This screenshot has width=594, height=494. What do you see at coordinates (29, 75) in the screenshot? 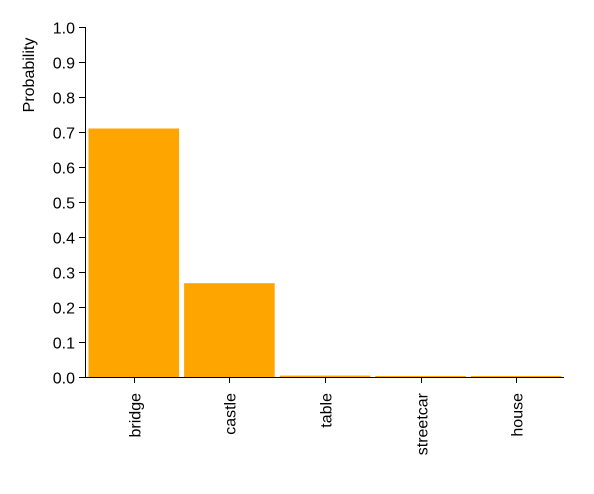
I see `y-axis-title: Probability` at bounding box center [29, 75].